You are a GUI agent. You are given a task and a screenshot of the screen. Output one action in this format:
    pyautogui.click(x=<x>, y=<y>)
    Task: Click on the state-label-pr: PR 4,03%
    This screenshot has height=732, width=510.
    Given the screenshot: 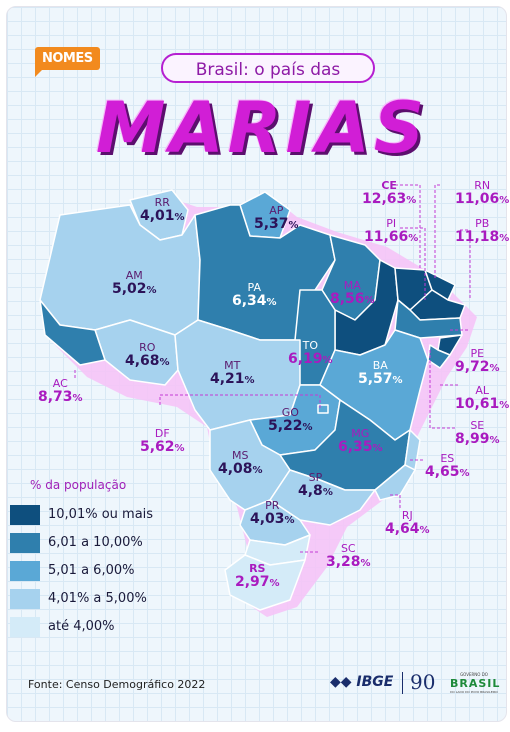 What is the action you would take?
    pyautogui.click(x=272, y=513)
    